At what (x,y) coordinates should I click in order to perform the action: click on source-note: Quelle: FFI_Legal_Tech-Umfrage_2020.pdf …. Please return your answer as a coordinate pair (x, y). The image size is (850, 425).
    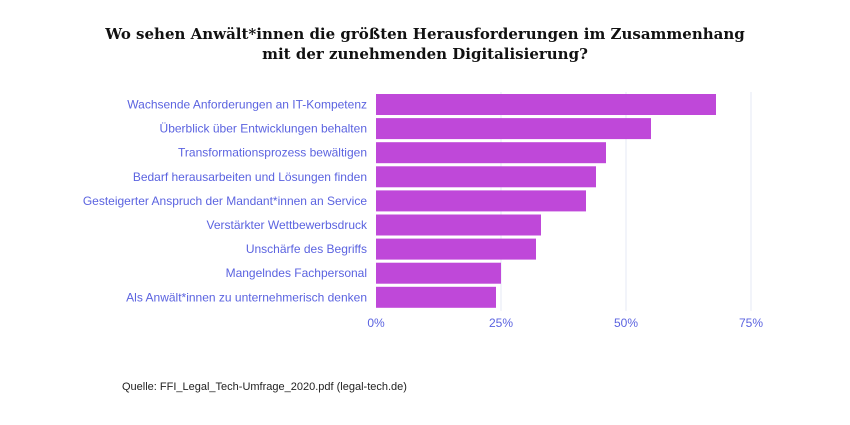
    Looking at the image, I should click on (264, 387).